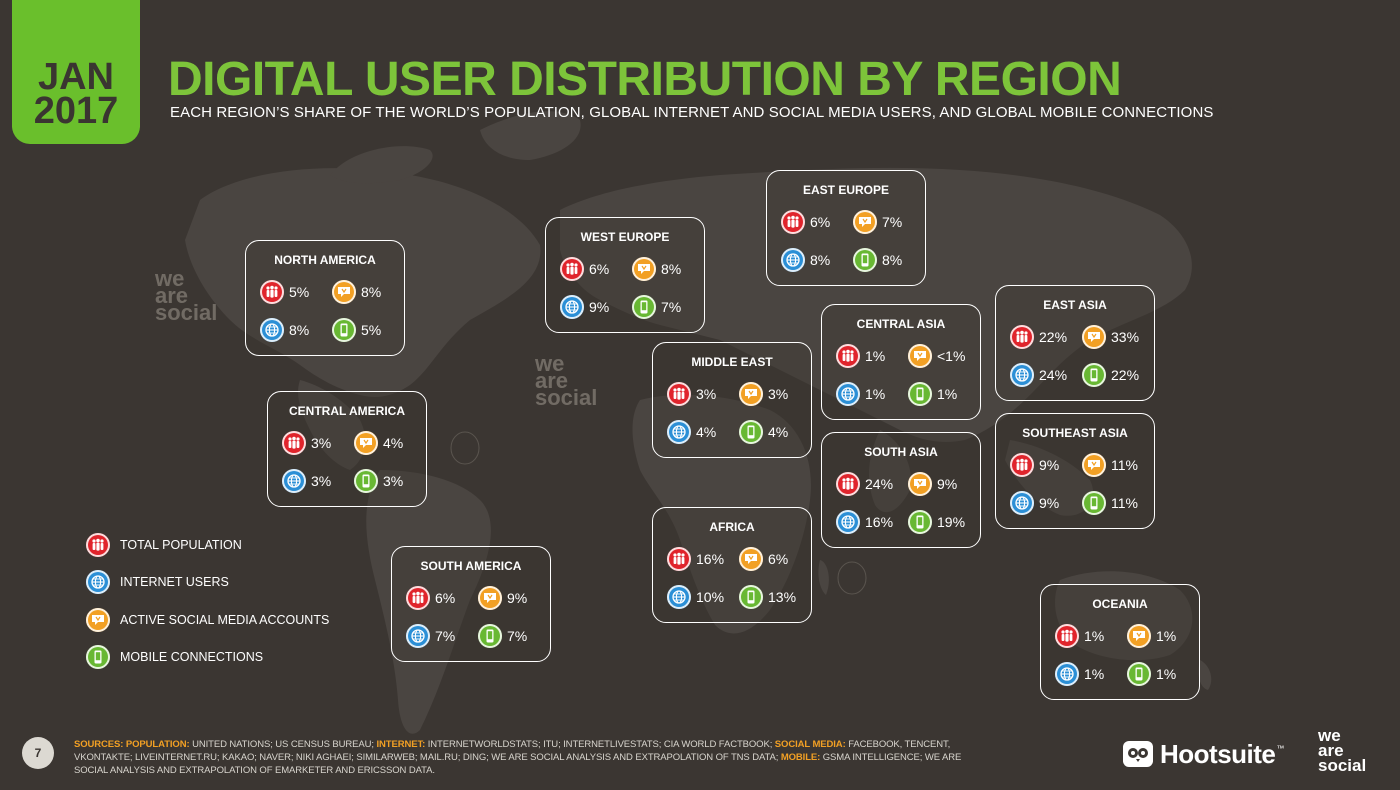 This screenshot has height=790, width=1400. What do you see at coordinates (566, 380) in the screenshot?
I see `watermark-logo: we are social` at bounding box center [566, 380].